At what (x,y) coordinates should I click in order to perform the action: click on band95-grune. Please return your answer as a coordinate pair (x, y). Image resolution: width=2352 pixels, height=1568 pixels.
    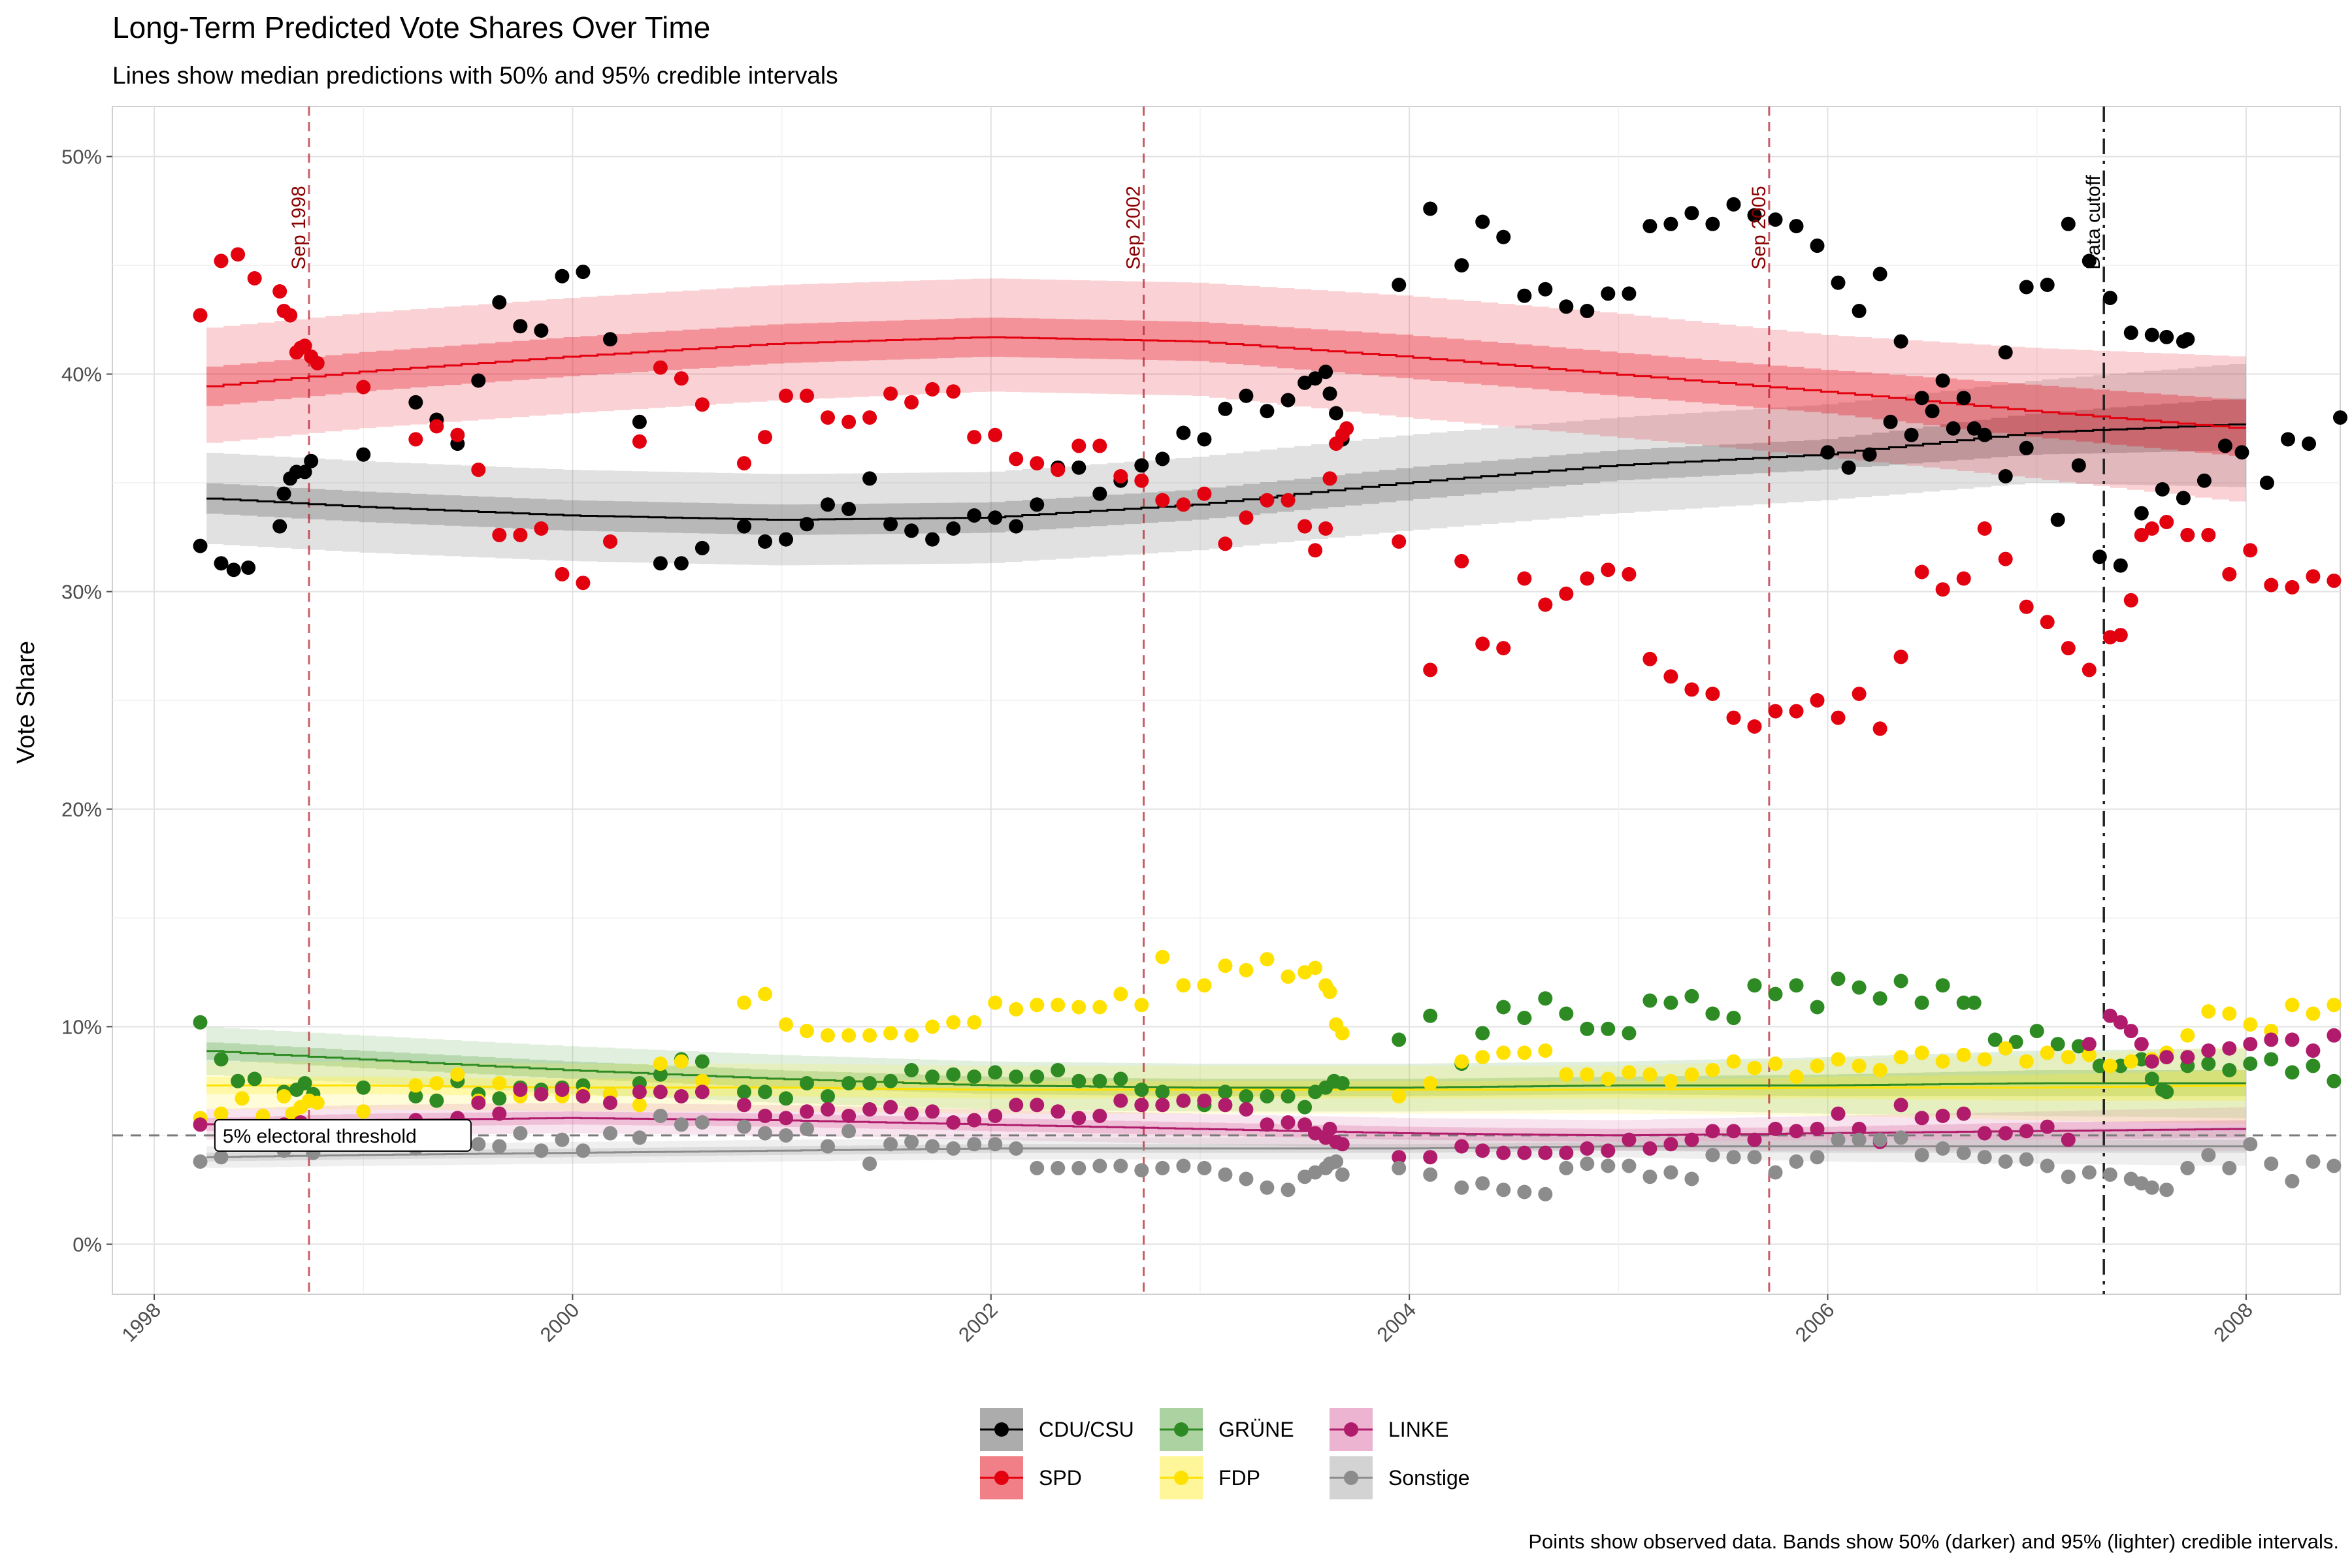
    Looking at the image, I should click on (1226, 1073).